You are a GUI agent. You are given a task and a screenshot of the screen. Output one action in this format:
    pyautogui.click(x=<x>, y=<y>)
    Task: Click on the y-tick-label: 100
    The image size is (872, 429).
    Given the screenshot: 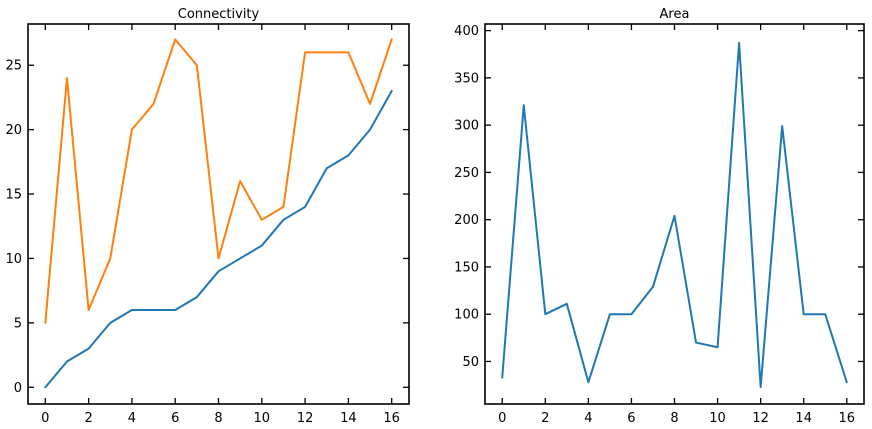 What is the action you would take?
    pyautogui.click(x=466, y=315)
    